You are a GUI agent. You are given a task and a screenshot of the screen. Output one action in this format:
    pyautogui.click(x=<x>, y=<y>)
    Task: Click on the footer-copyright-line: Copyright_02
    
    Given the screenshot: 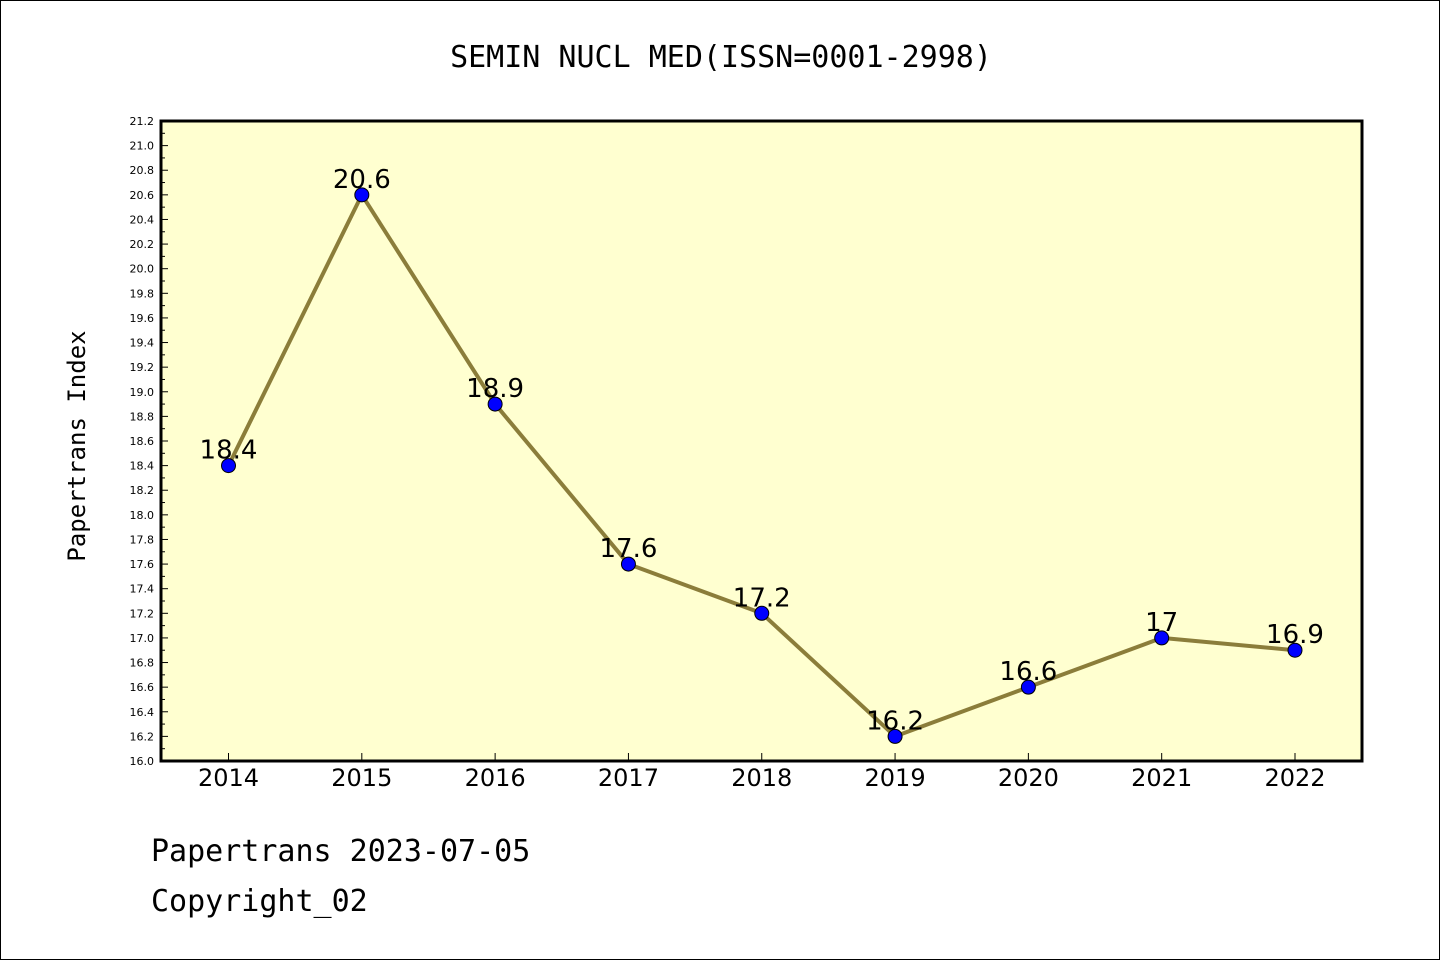 What is the action you would take?
    pyautogui.click(x=259, y=901)
    